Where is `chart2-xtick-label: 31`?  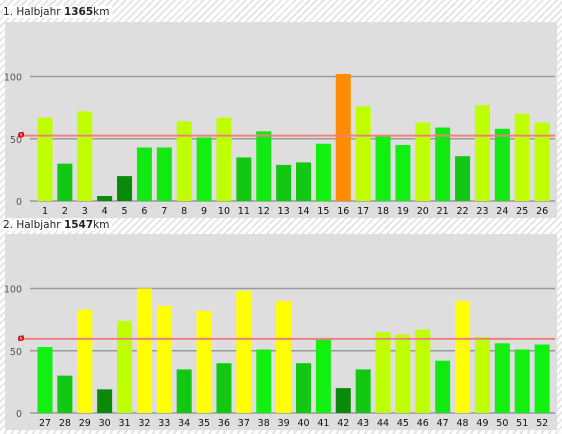 chart2-xtick-label: 31 is located at coordinates (124, 423).